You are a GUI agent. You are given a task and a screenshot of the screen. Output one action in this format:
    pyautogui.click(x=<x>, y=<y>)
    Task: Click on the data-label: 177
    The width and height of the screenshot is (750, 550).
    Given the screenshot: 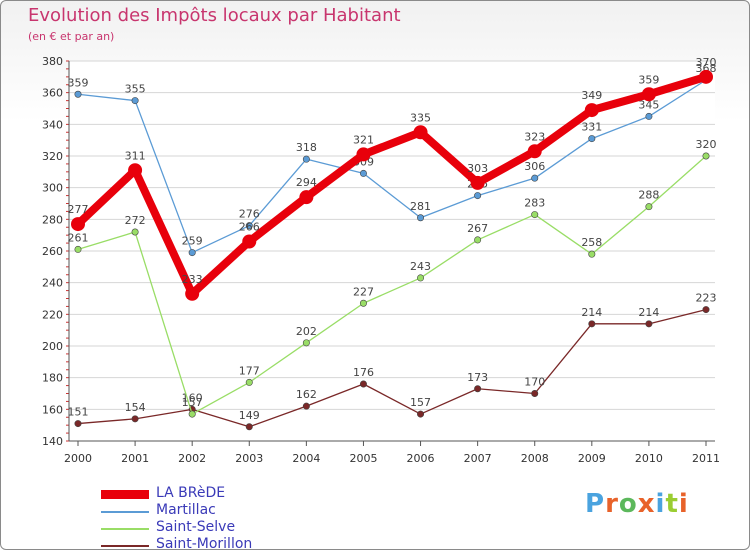 What is the action you would take?
    pyautogui.click(x=249, y=370)
    